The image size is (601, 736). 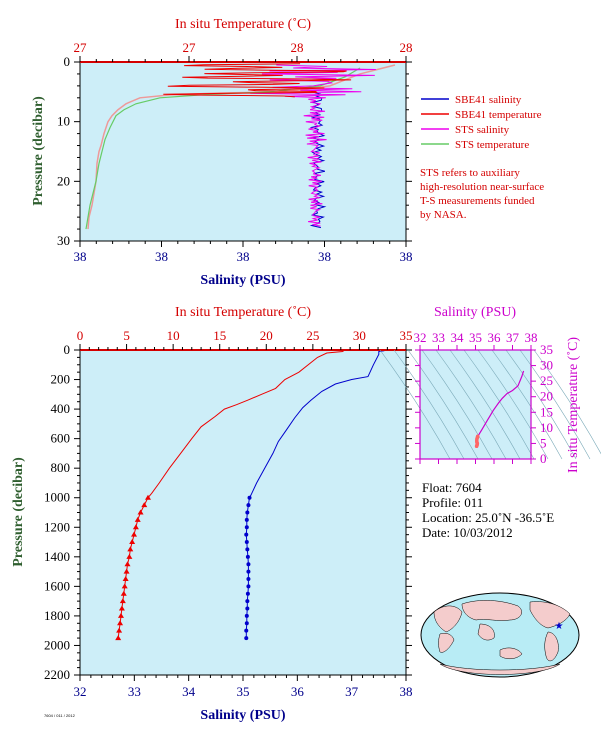 What do you see at coordinates (61, 408) in the screenshot?
I see `main-y-tick-label: 400` at bounding box center [61, 408].